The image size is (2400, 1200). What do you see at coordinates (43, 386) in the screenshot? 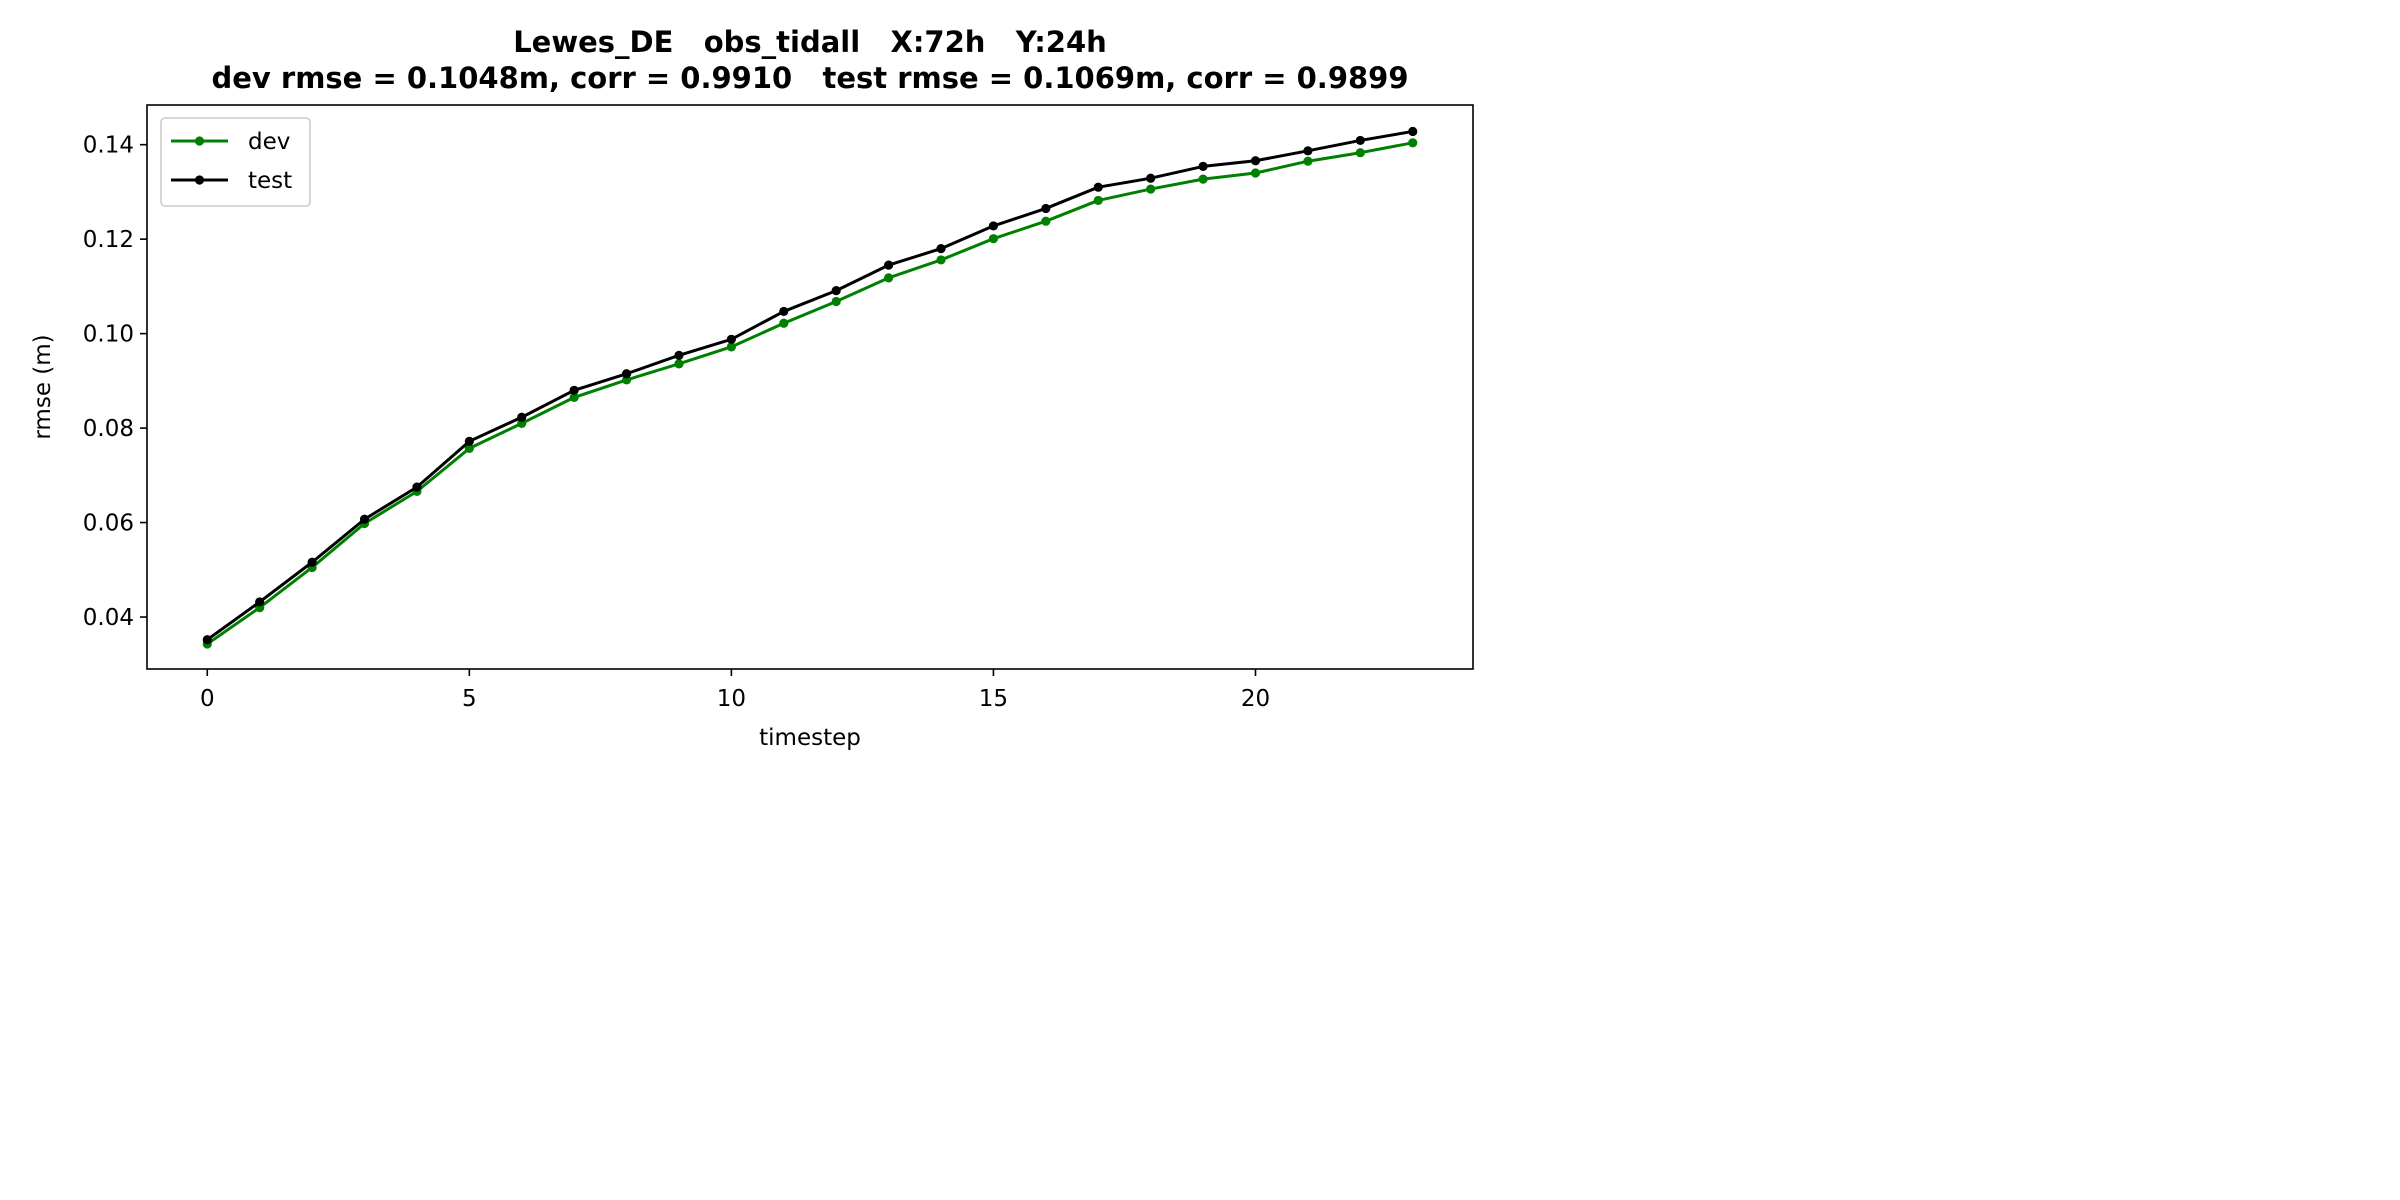
I see `y-axis-label: rmse (m)` at bounding box center [43, 386].